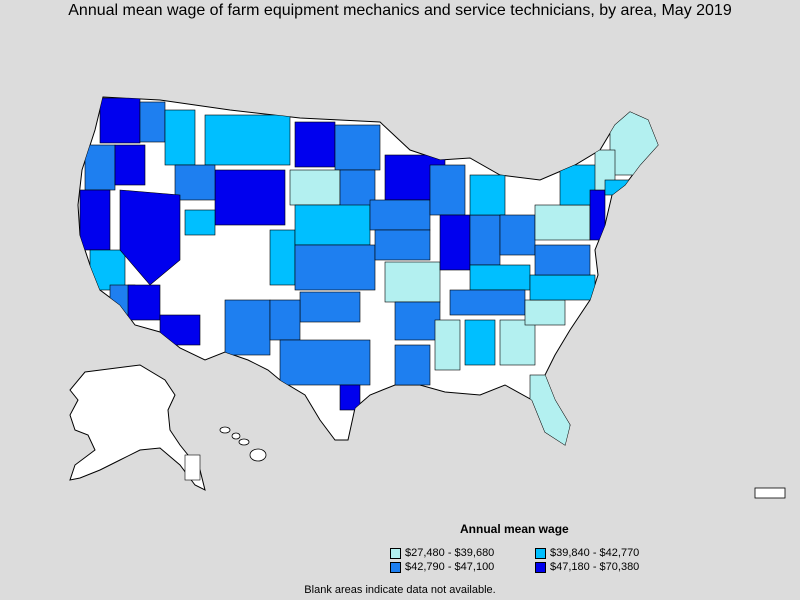  I want to click on region-wi, so click(447, 190).